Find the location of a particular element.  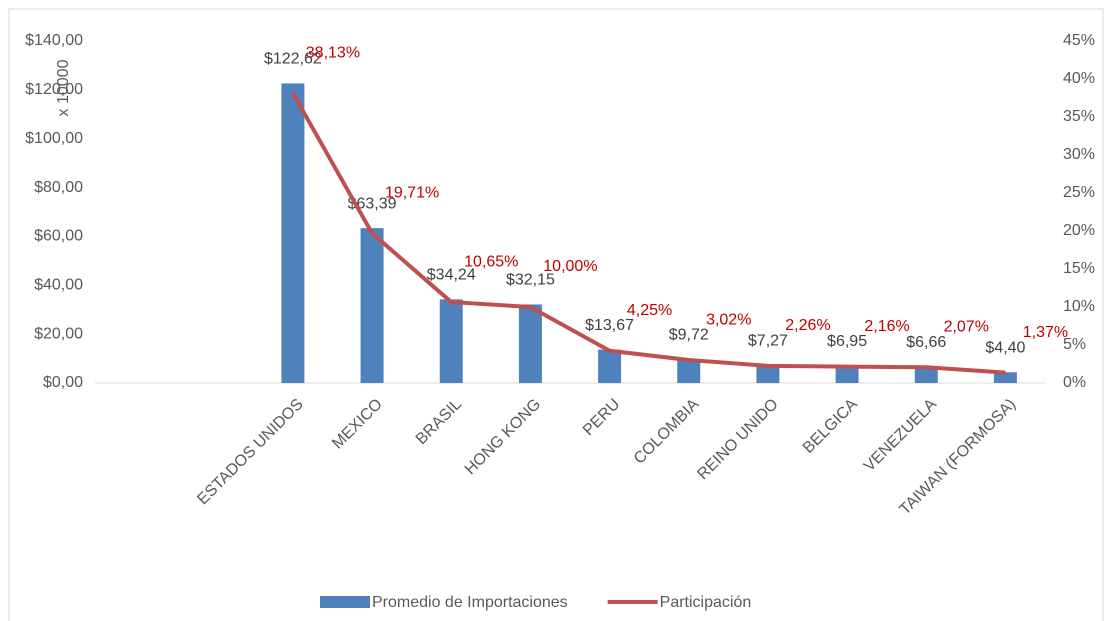

legend-swatch is located at coordinates (345, 602).